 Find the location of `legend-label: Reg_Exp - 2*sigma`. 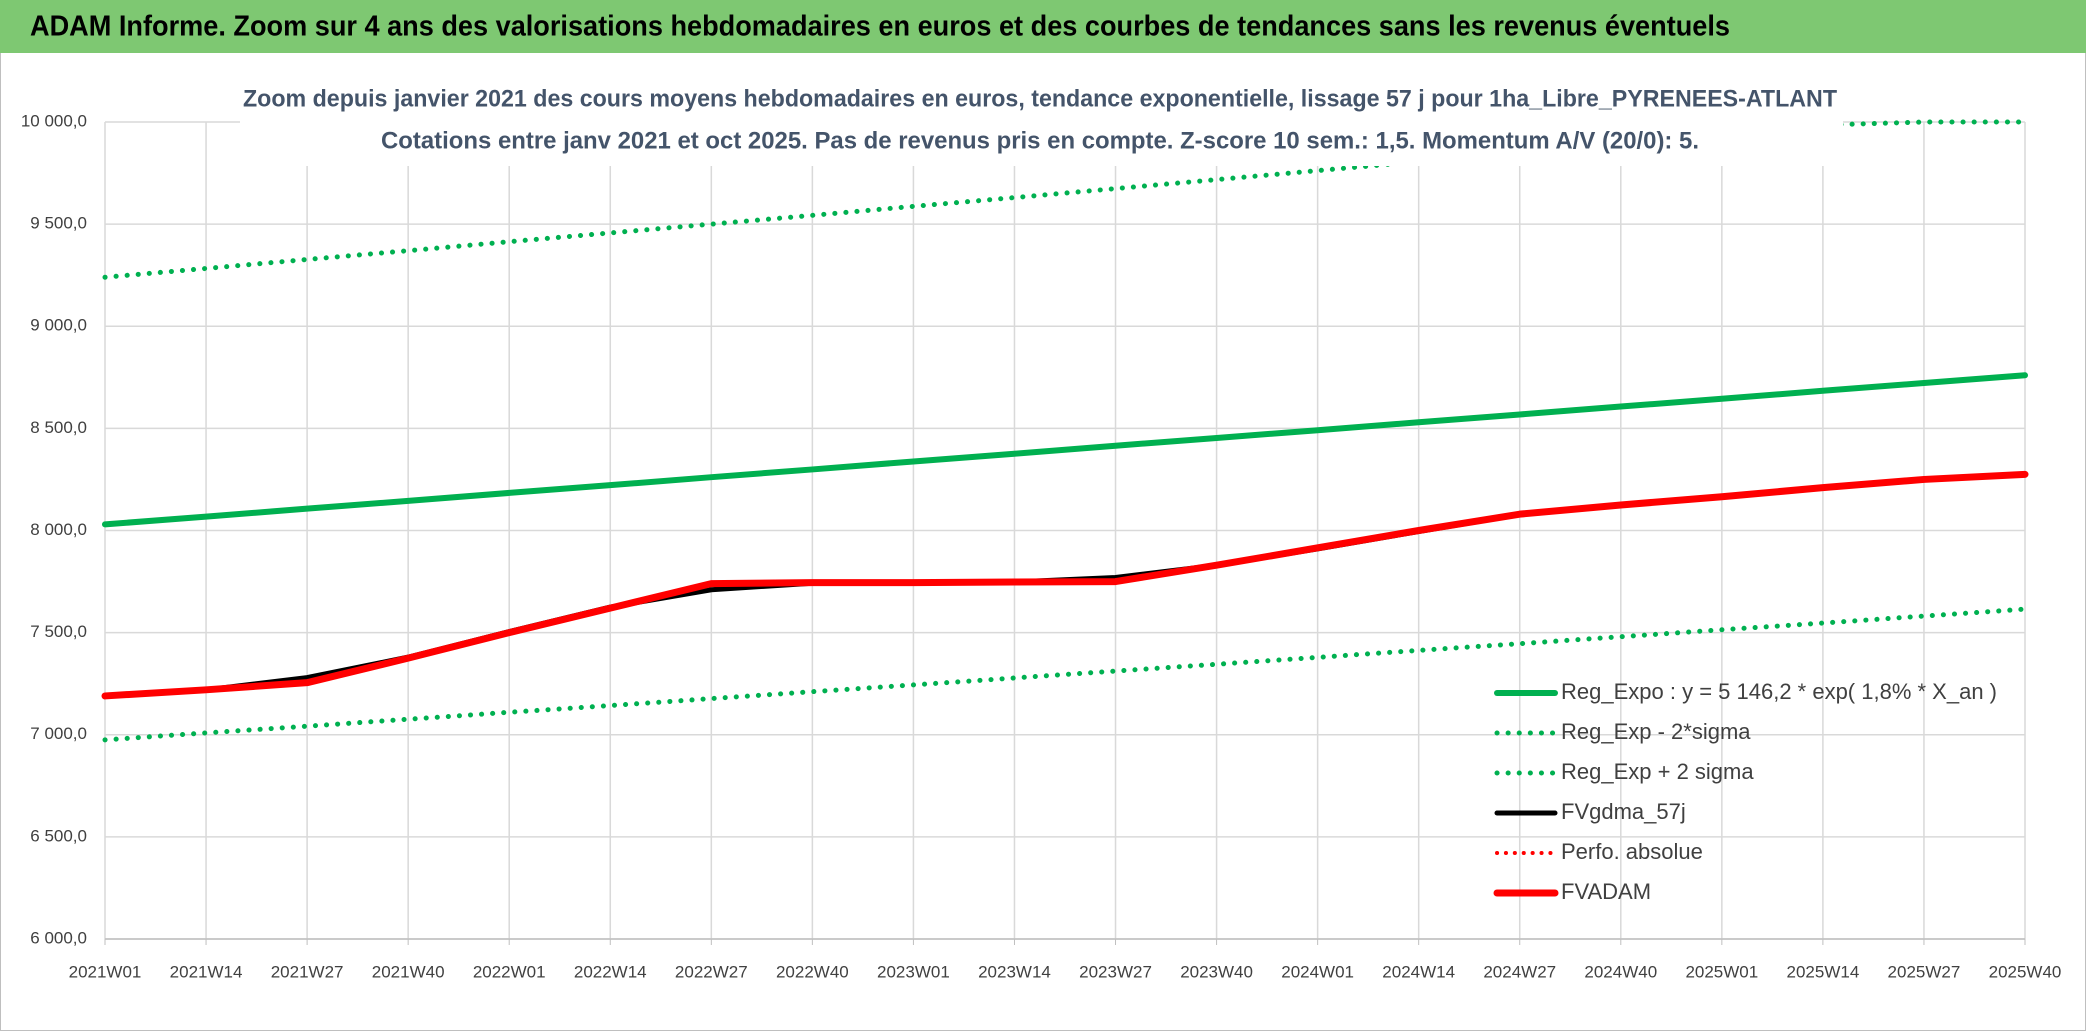

legend-label: Reg_Exp - 2*sigma is located at coordinates (1656, 731).